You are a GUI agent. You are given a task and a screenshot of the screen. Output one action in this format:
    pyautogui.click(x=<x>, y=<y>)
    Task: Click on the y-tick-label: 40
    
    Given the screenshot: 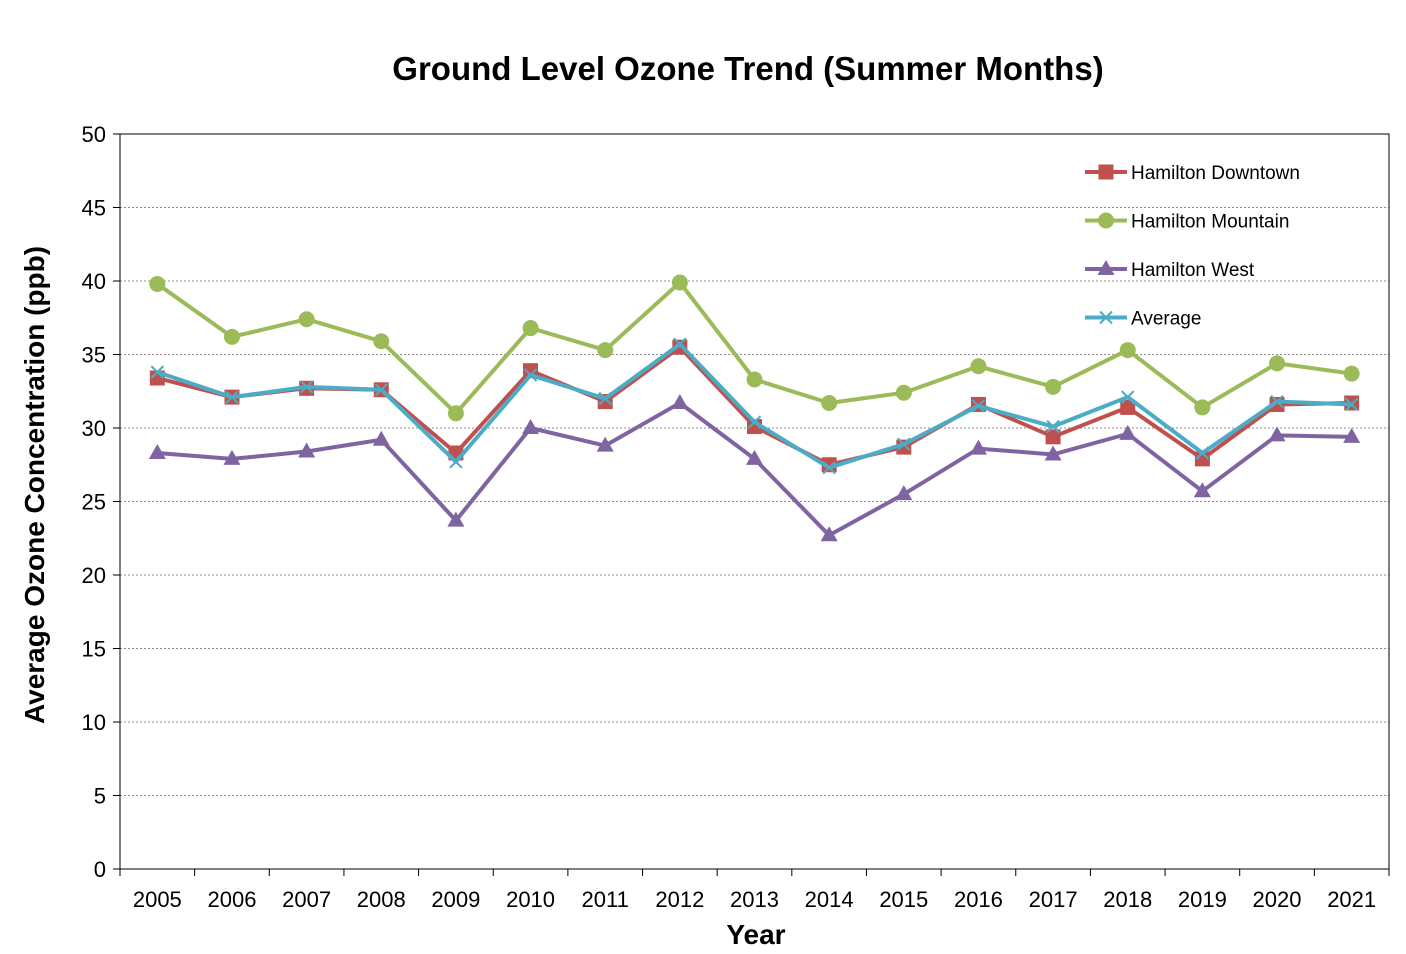 What is the action you would take?
    pyautogui.click(x=94, y=281)
    